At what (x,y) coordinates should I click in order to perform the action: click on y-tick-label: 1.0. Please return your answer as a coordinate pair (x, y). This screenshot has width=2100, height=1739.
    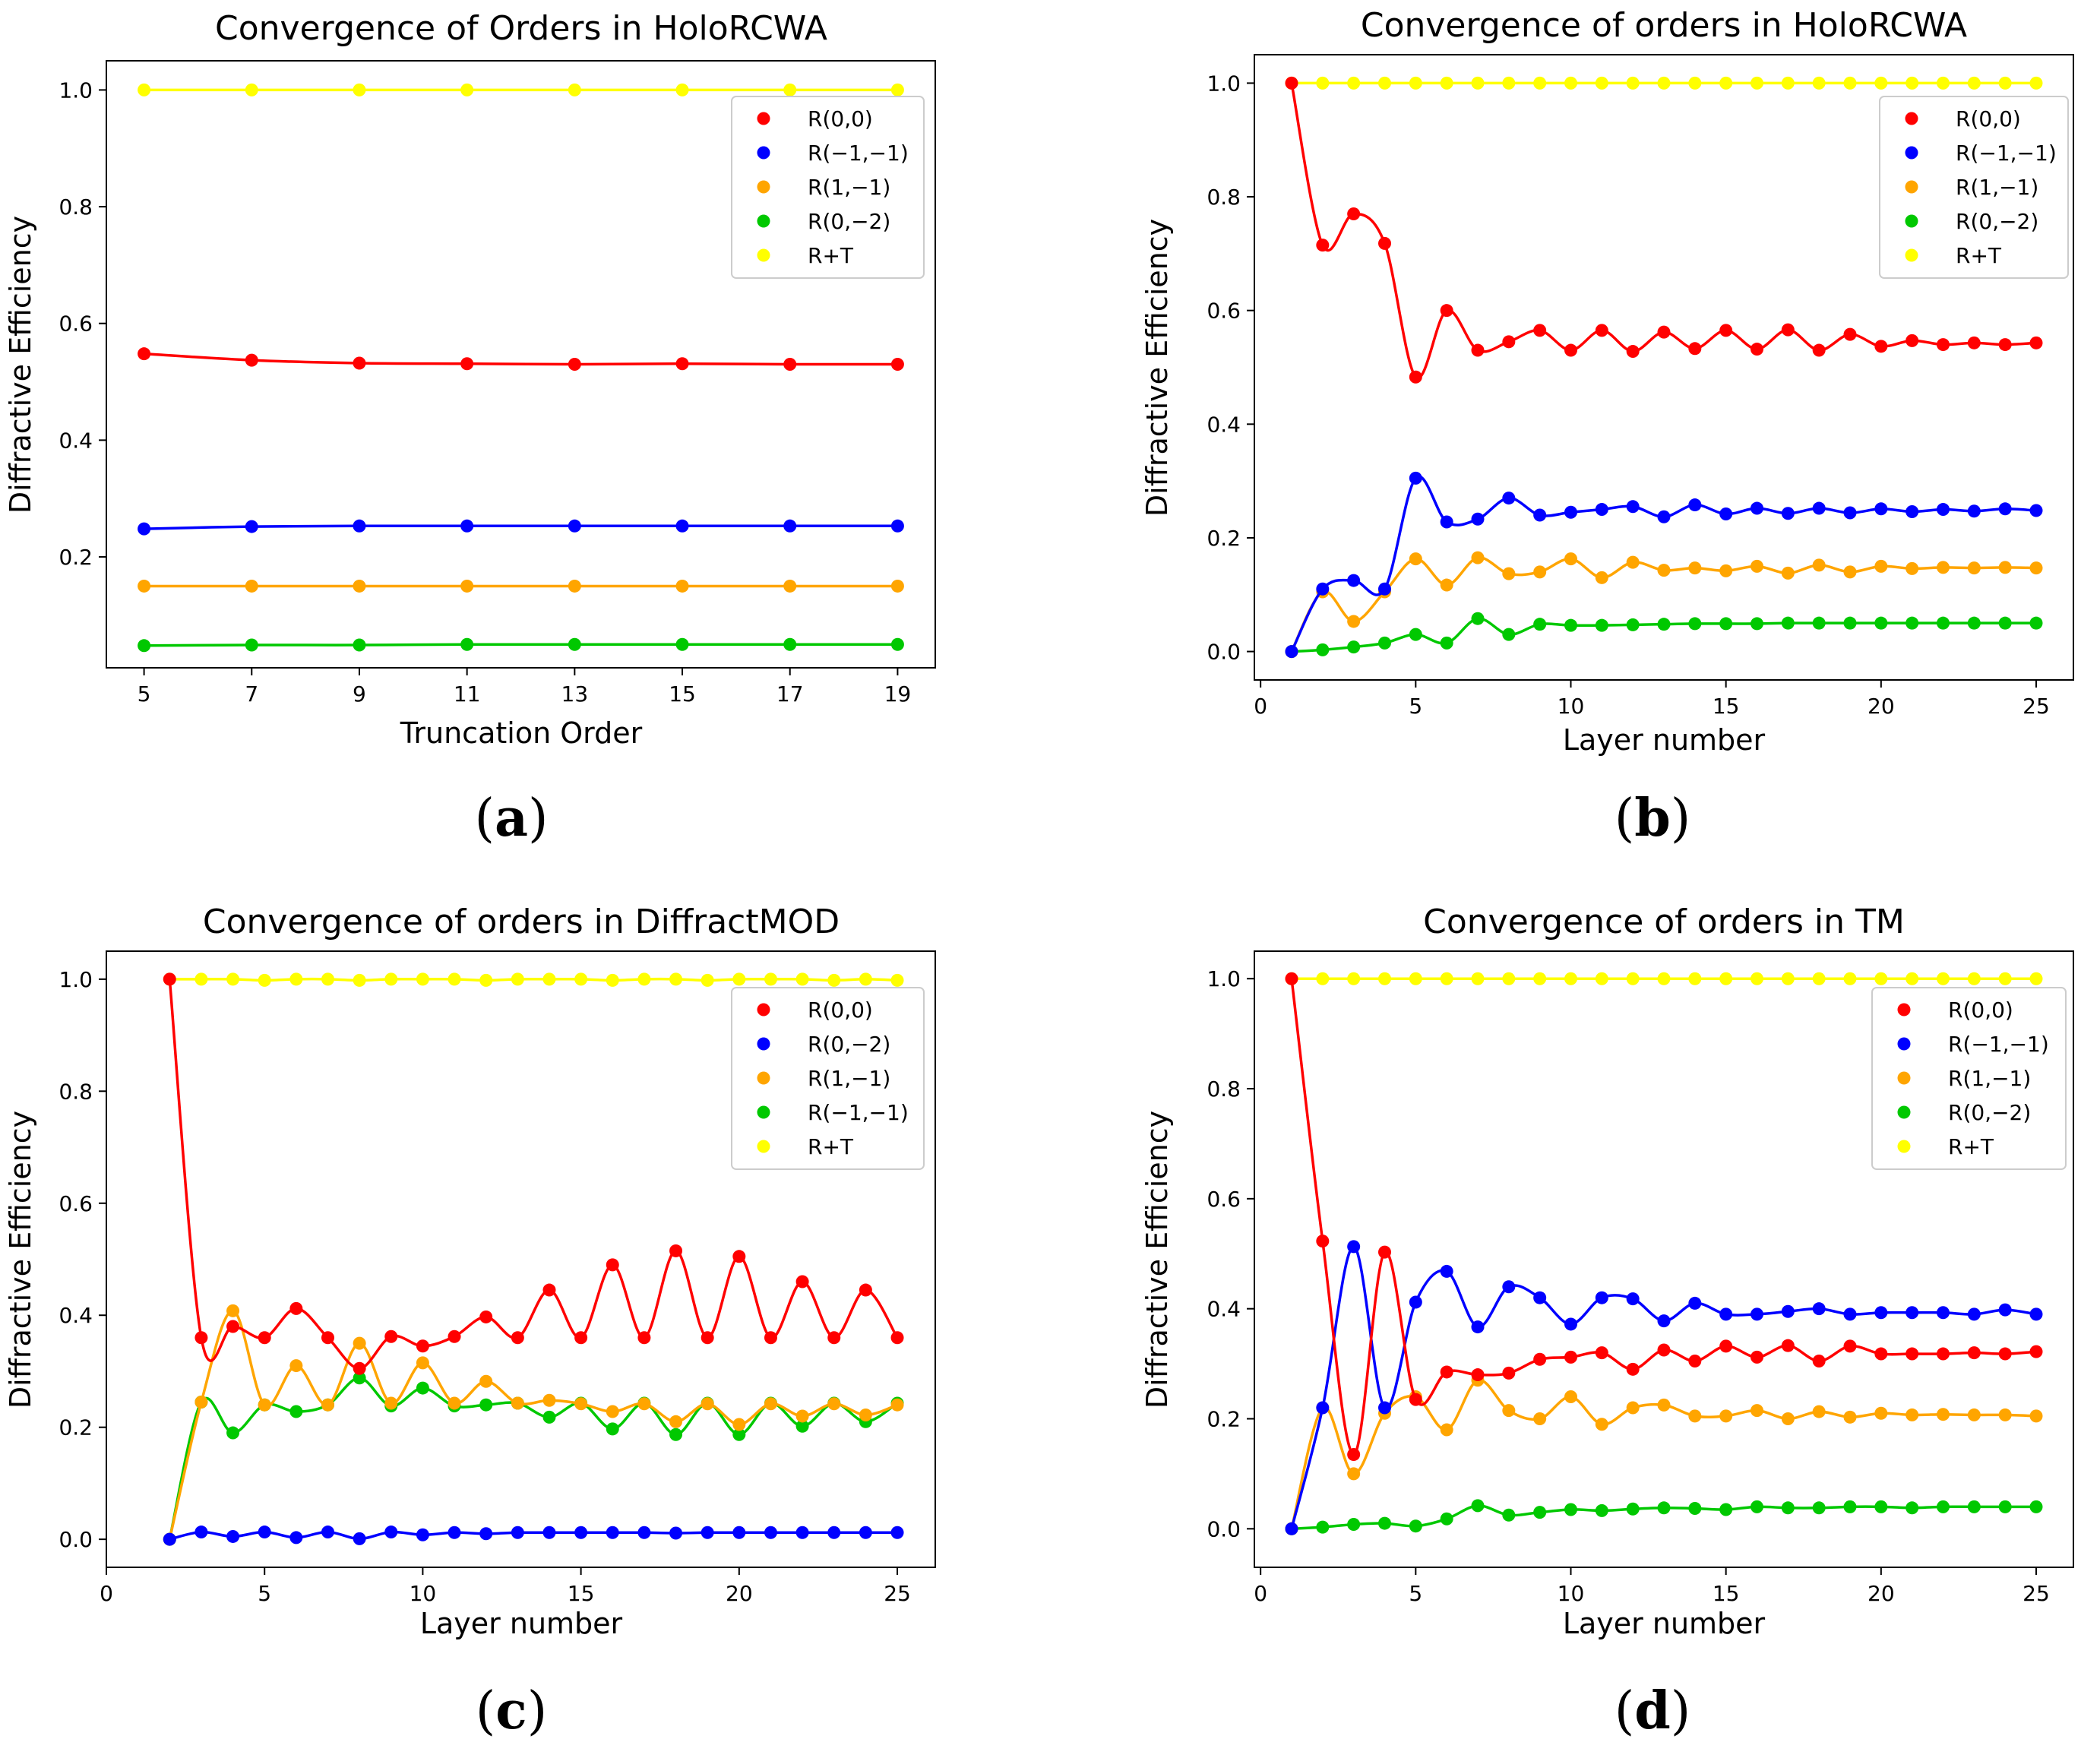
    Looking at the image, I should click on (76, 979).